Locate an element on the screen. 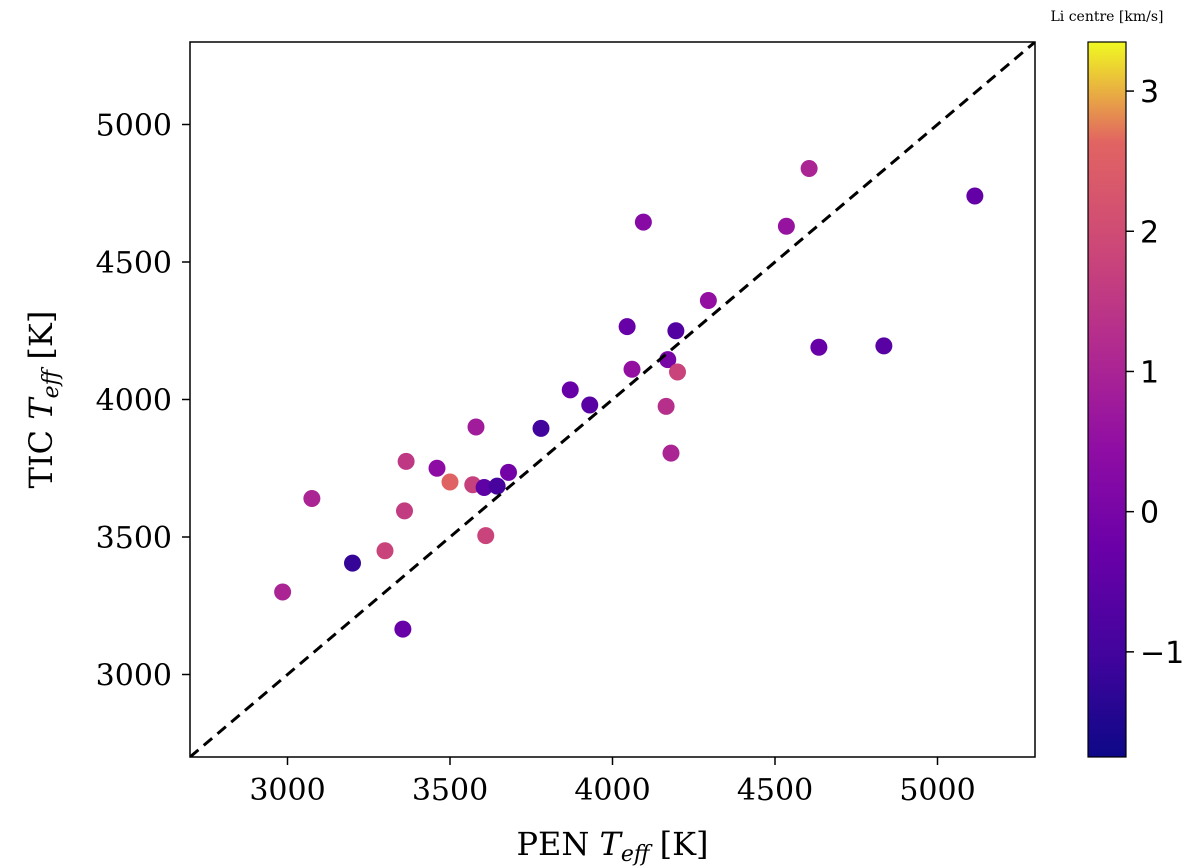  x-tick-label: 5000 is located at coordinates (937, 790).